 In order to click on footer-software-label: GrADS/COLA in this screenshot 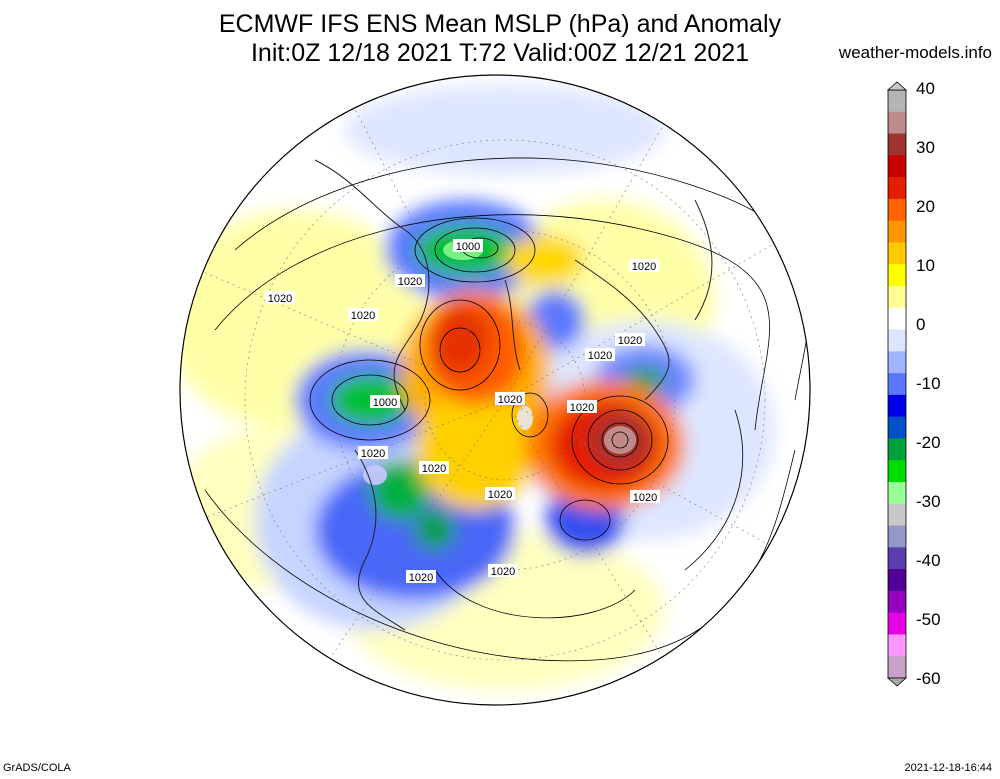, I will do `click(37, 768)`.